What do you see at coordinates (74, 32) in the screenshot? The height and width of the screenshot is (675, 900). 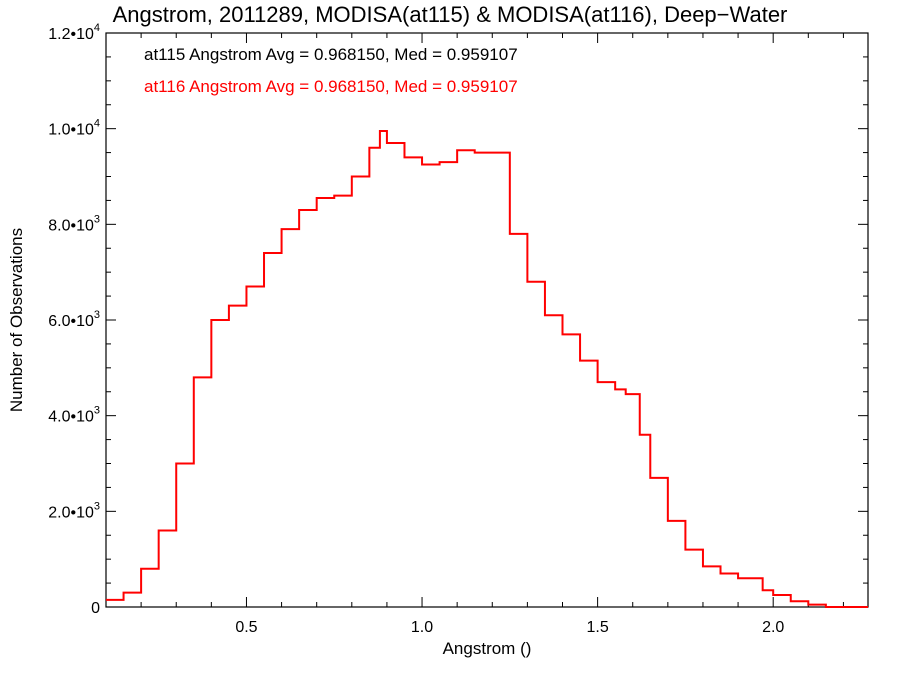 I see `y-tick-label: 1.2•104` at bounding box center [74, 32].